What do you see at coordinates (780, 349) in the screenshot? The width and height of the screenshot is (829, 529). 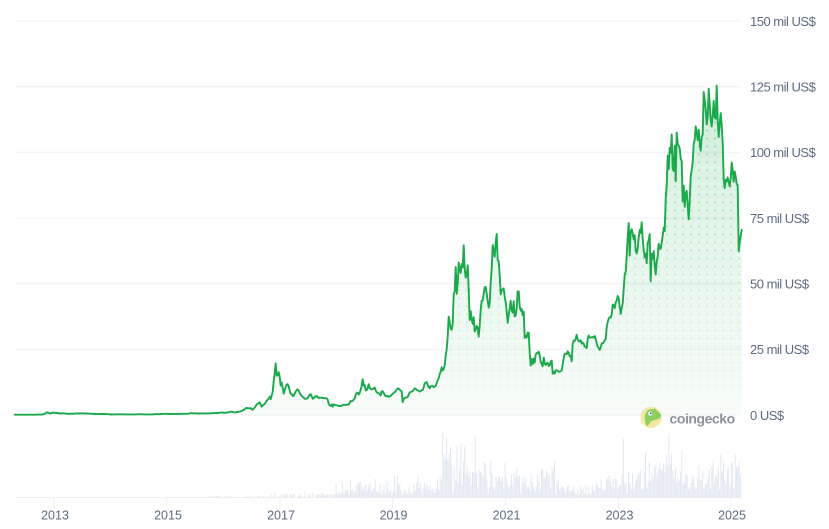 I see `svg-text: 25 mil US$` at bounding box center [780, 349].